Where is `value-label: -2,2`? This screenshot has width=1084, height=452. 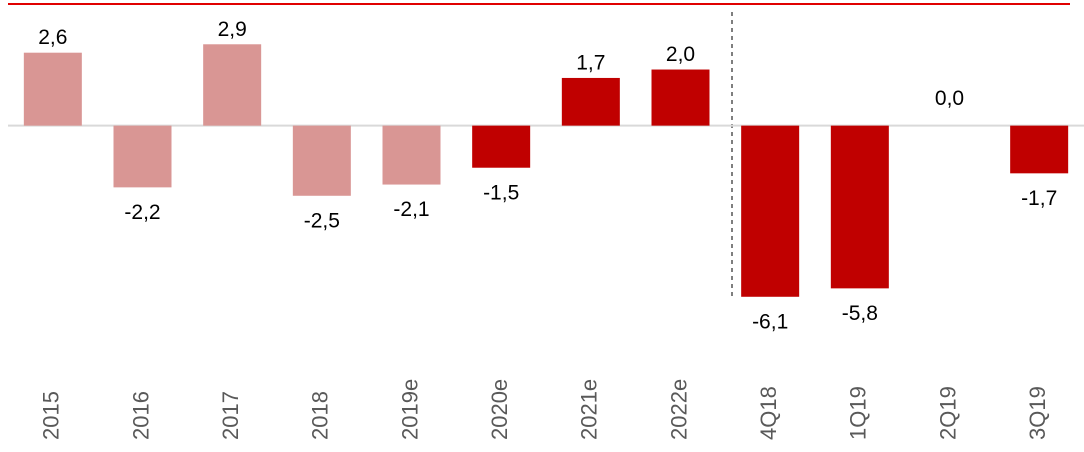
value-label: -2,2 is located at coordinates (142, 212).